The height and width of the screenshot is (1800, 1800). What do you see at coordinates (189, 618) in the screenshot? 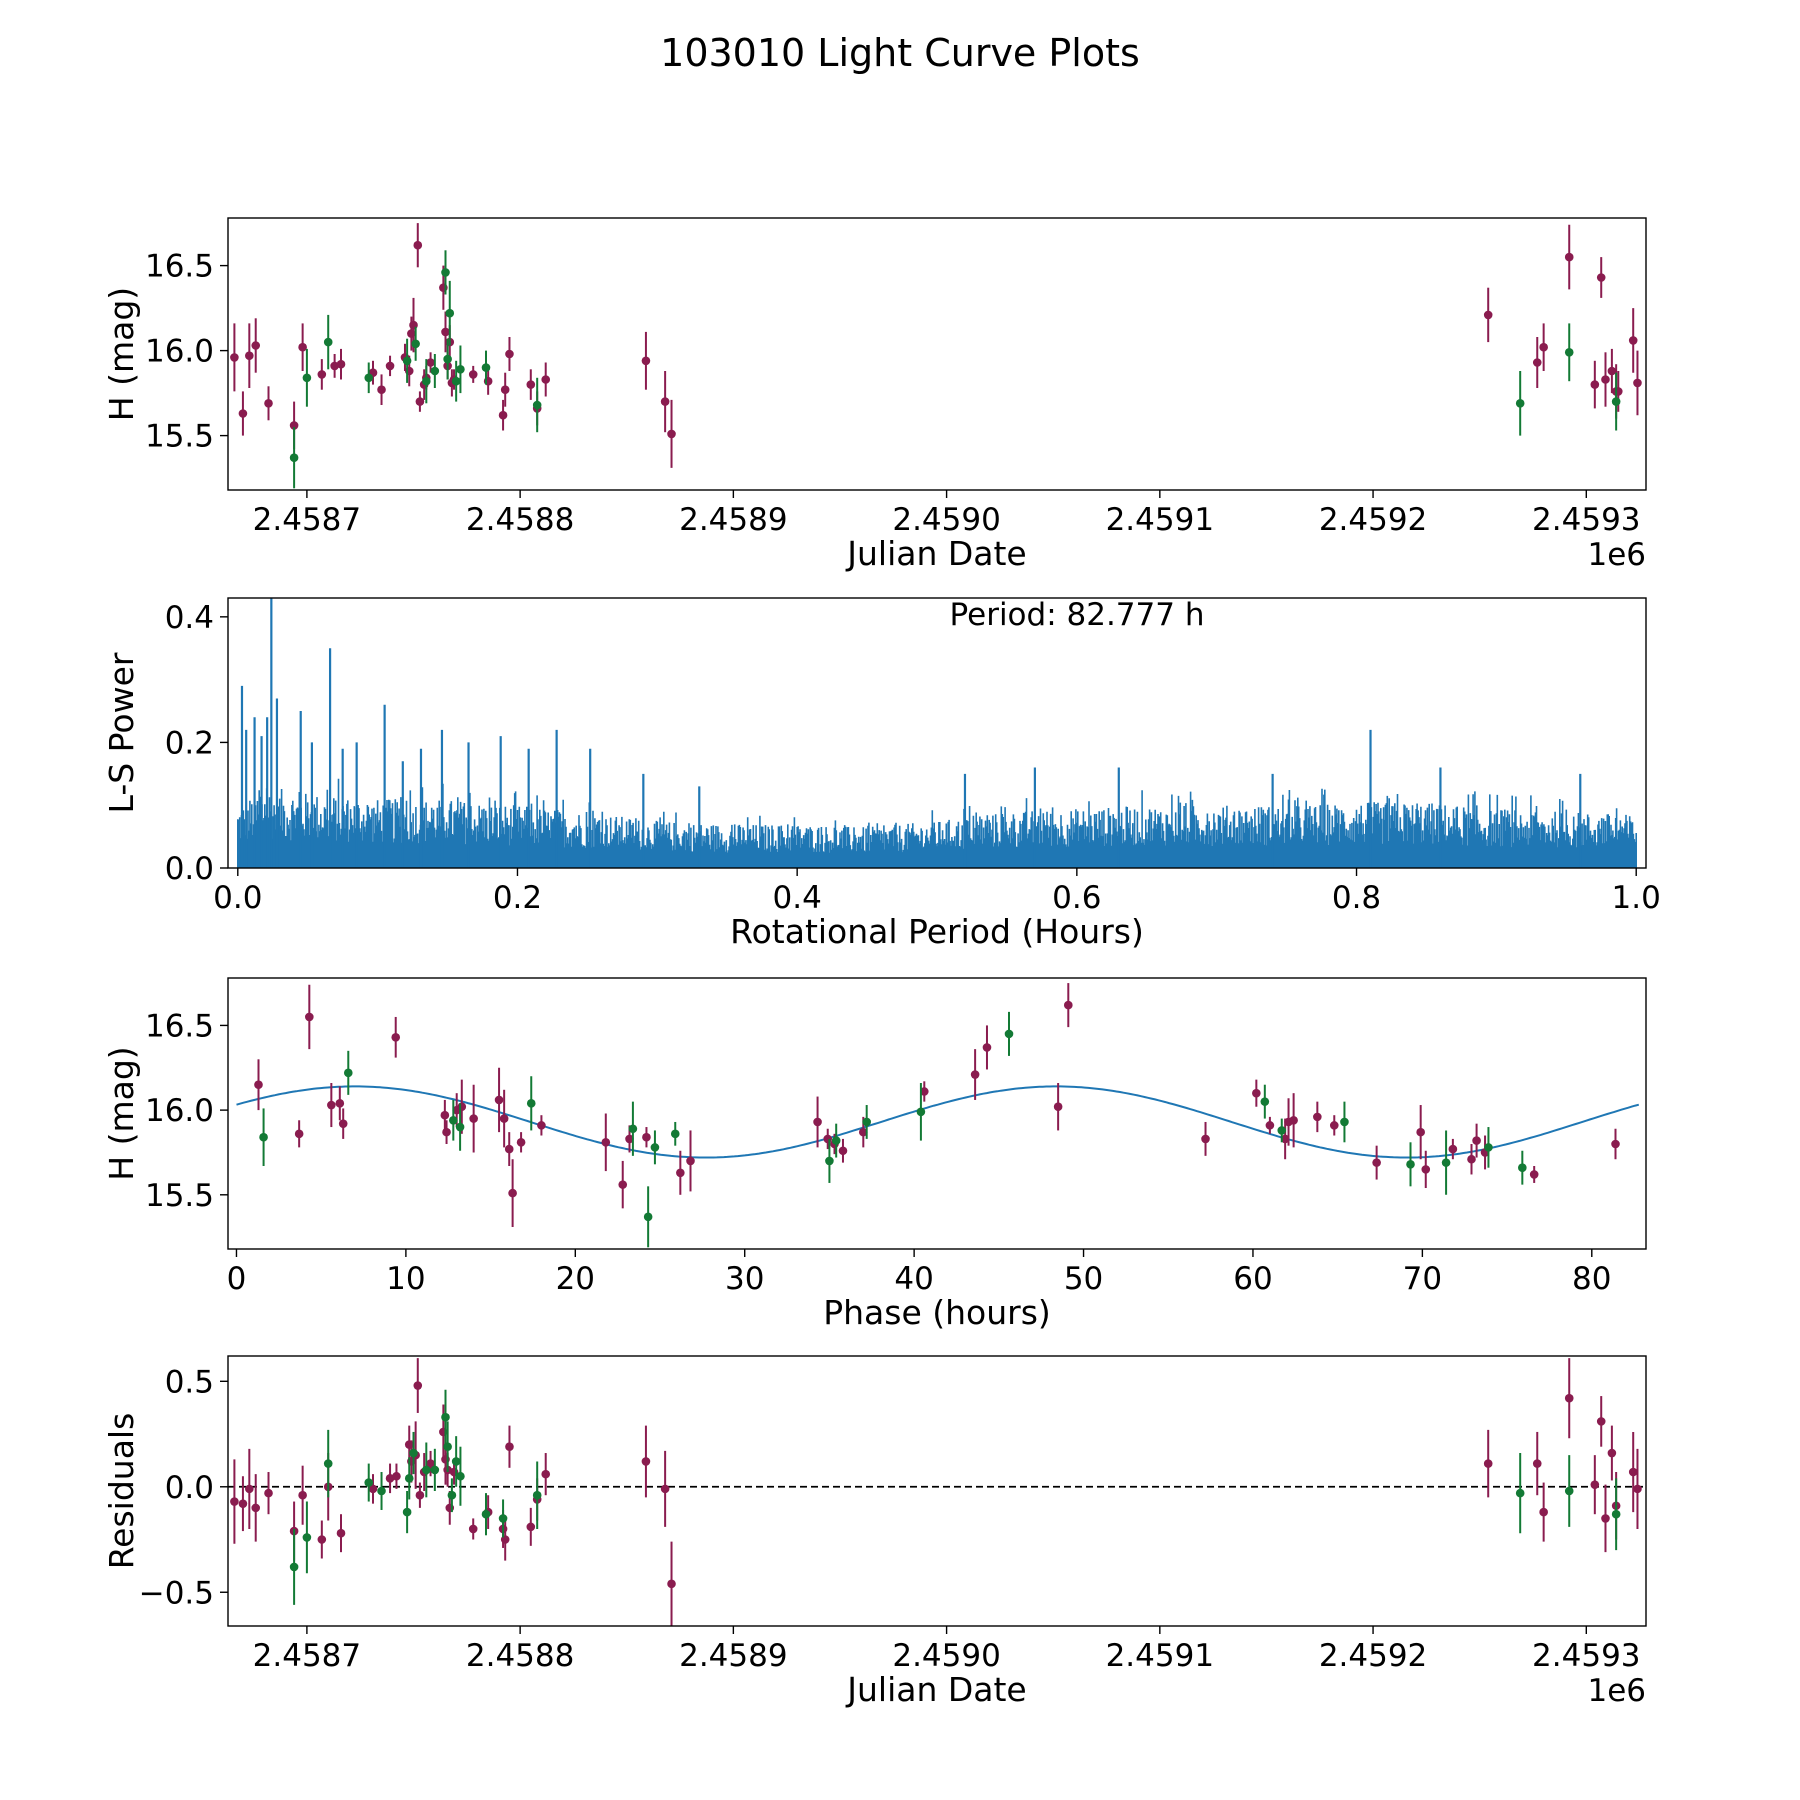
I see `y-tick-label: 0.4` at bounding box center [189, 618].